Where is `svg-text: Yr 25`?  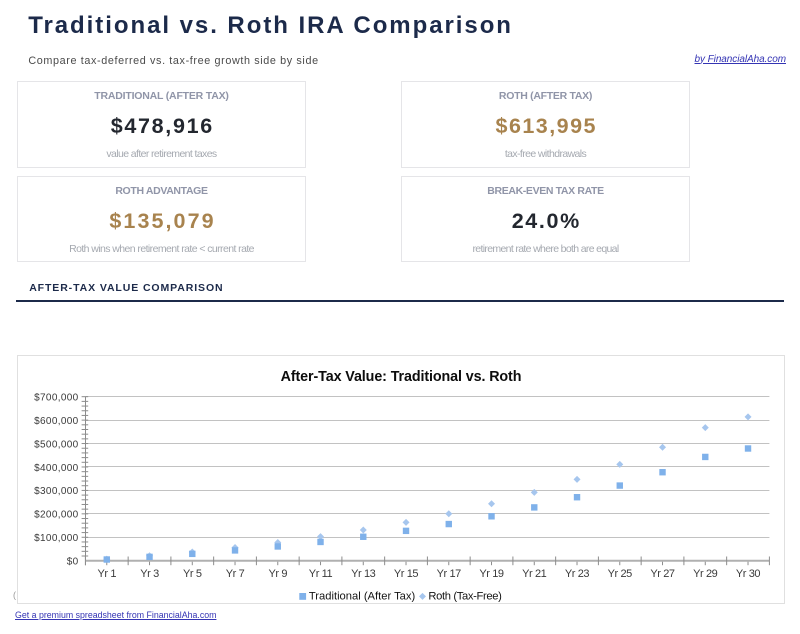 svg-text: Yr 25 is located at coordinates (620, 574).